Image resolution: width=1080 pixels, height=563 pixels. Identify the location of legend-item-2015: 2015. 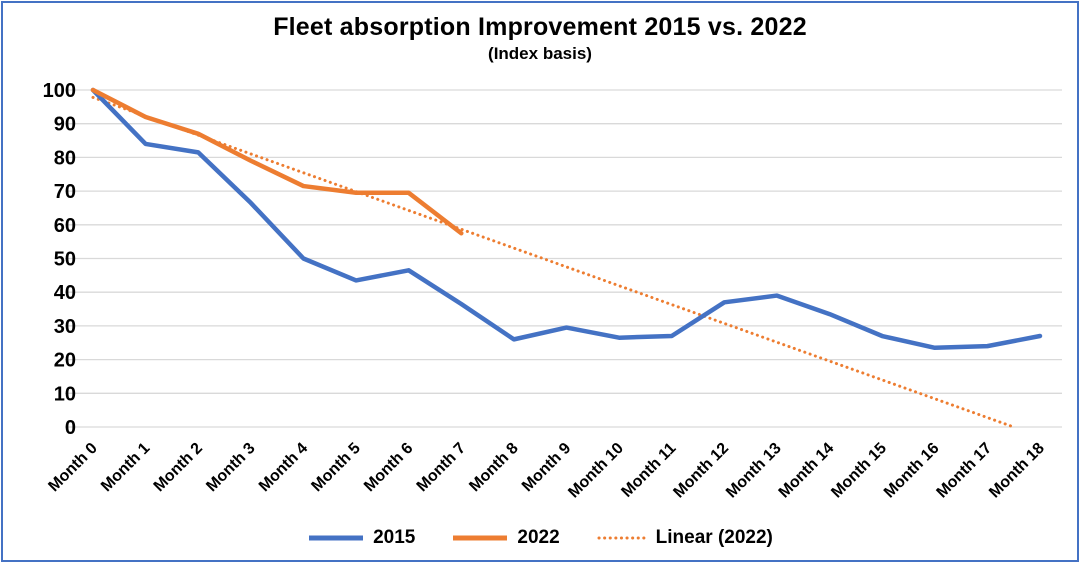
(361, 538).